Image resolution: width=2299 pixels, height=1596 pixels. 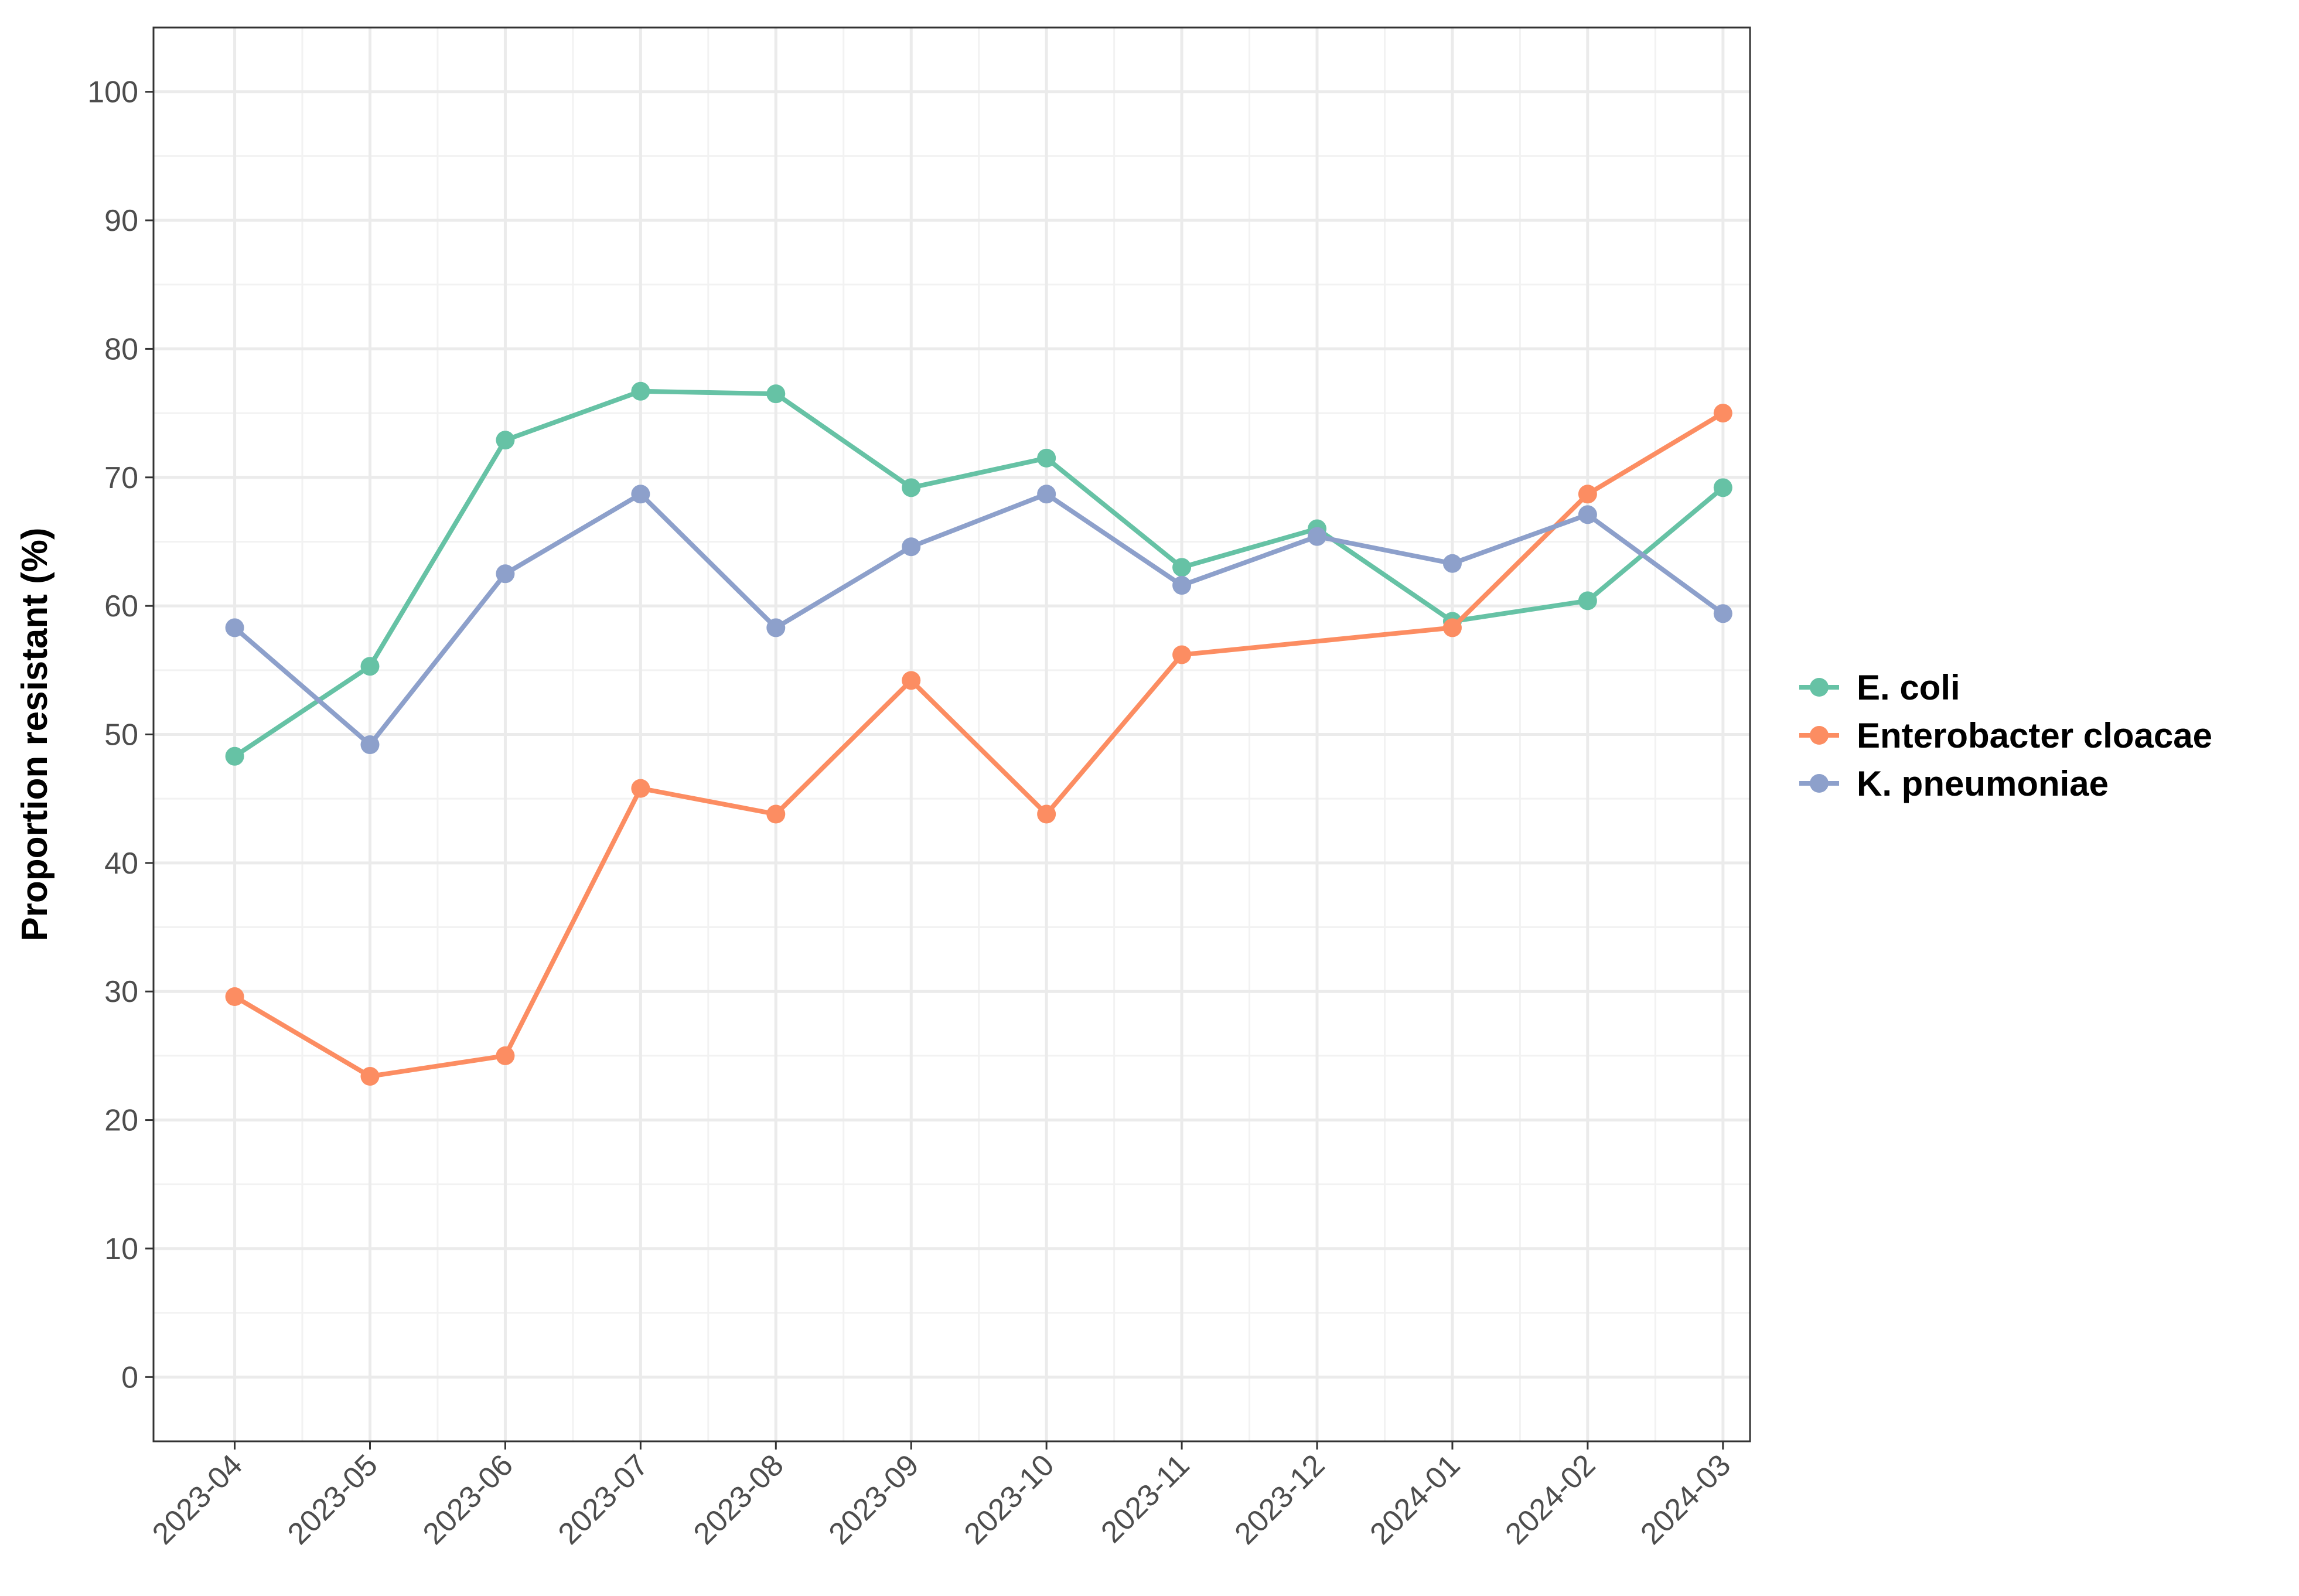 What do you see at coordinates (121, 606) in the screenshot?
I see `y-tick-label: 60` at bounding box center [121, 606].